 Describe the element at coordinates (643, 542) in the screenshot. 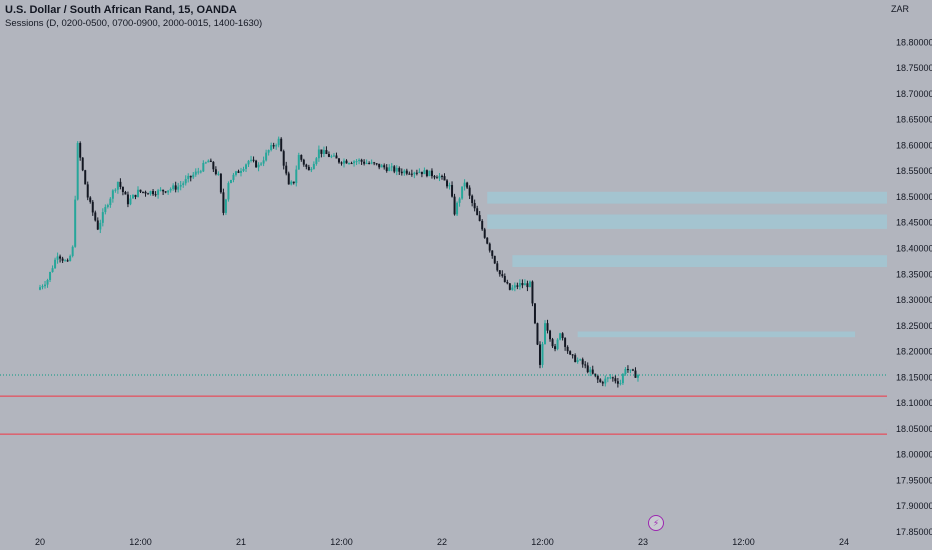

I see `time-tick-label: 23` at that location.